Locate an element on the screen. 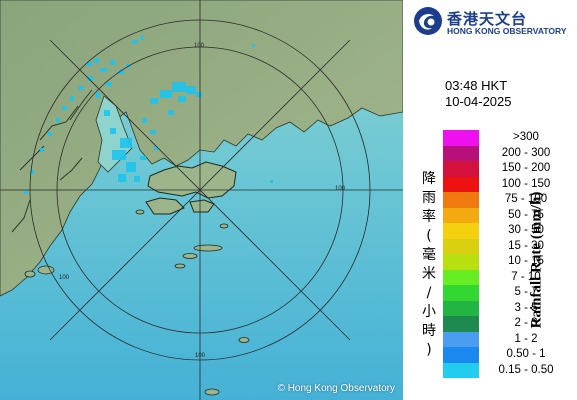  range-ring-label-north: 100 is located at coordinates (199, 46).